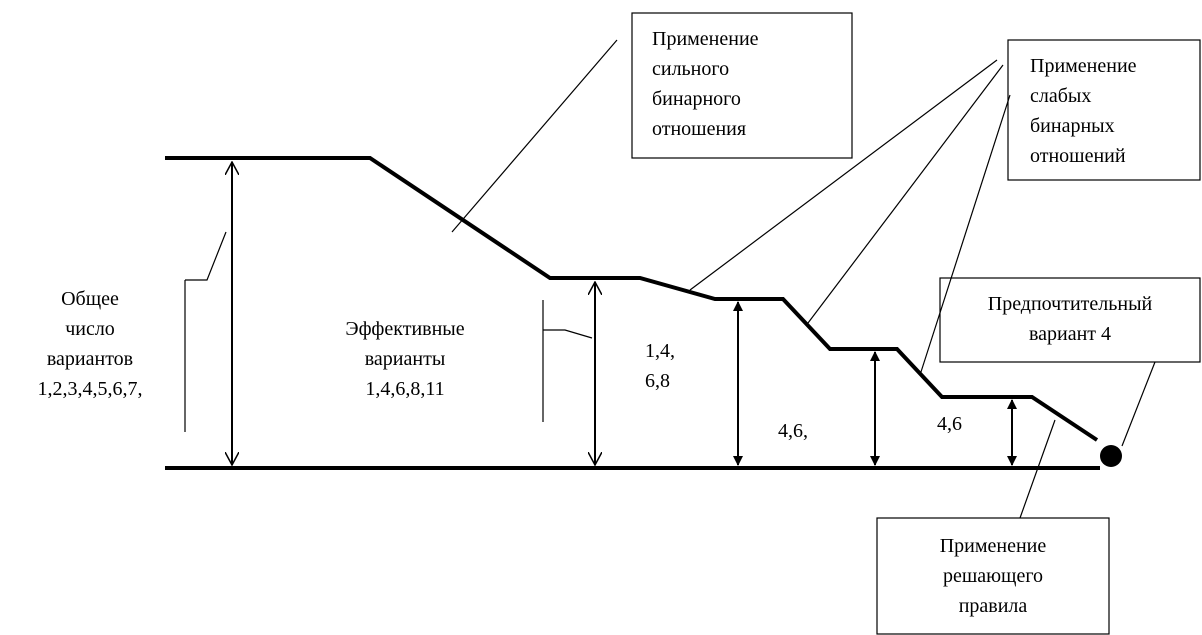 This screenshot has width=1202, height=635. I want to click on end-dot, so click(1111, 456).